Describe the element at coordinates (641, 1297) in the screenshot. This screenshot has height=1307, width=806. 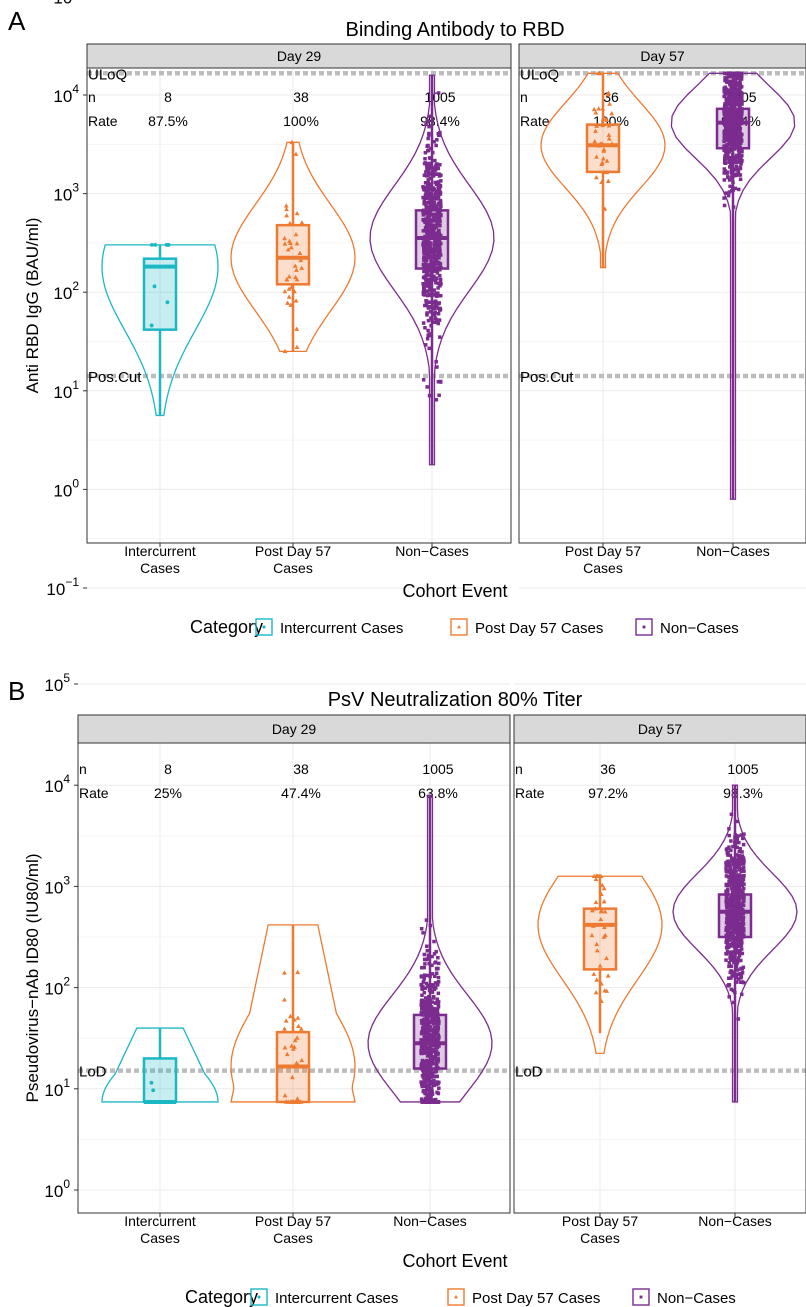
I see `legend-key-symbol` at that location.